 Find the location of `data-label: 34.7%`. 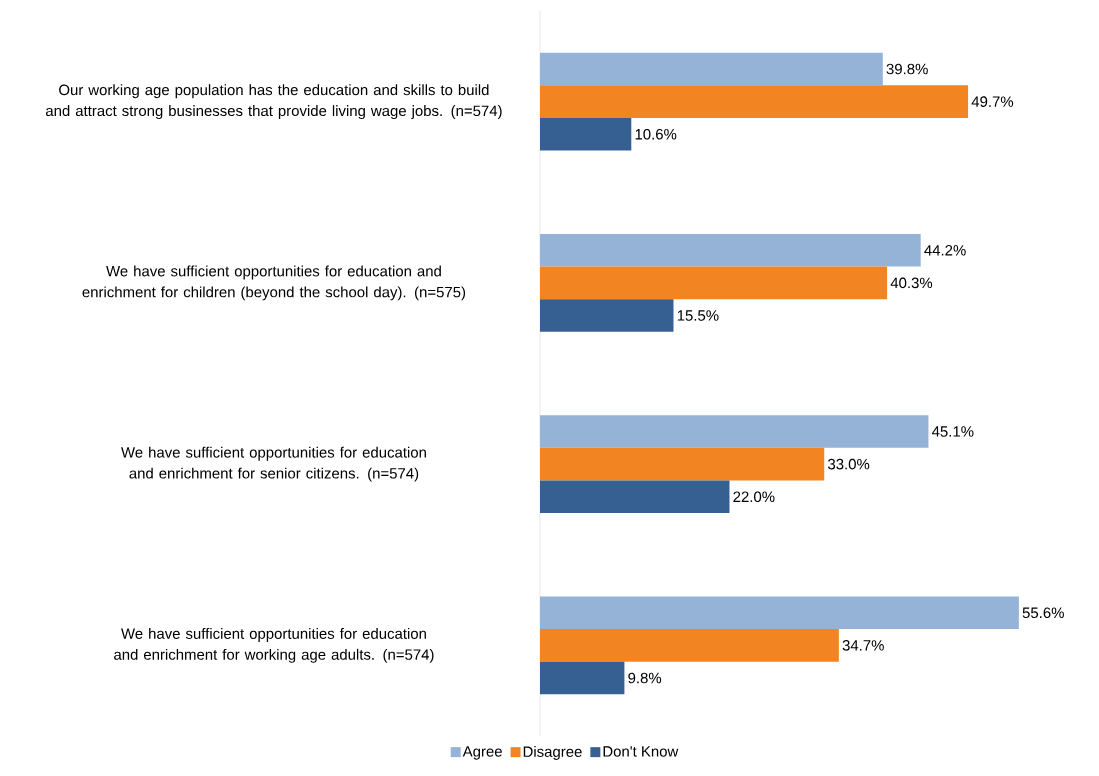

data-label: 34.7% is located at coordinates (863, 645).